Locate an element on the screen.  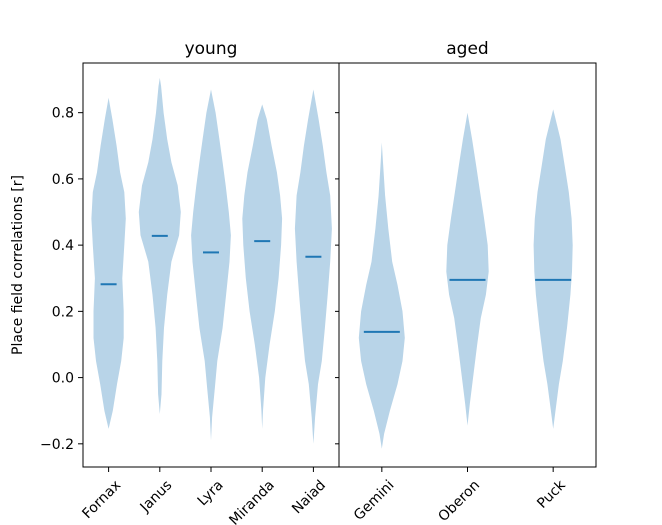
violin-body-naiad is located at coordinates (313, 266).